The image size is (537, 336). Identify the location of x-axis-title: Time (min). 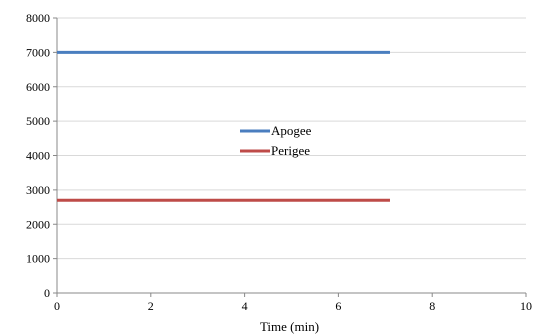
(289, 326).